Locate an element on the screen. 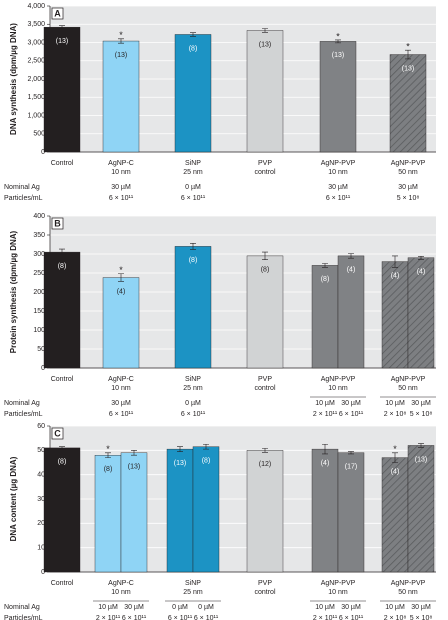 This screenshot has height=620, width=448. y-axis-title: DNA synthesis (dpm/µg DNA) is located at coordinates (13, 79).